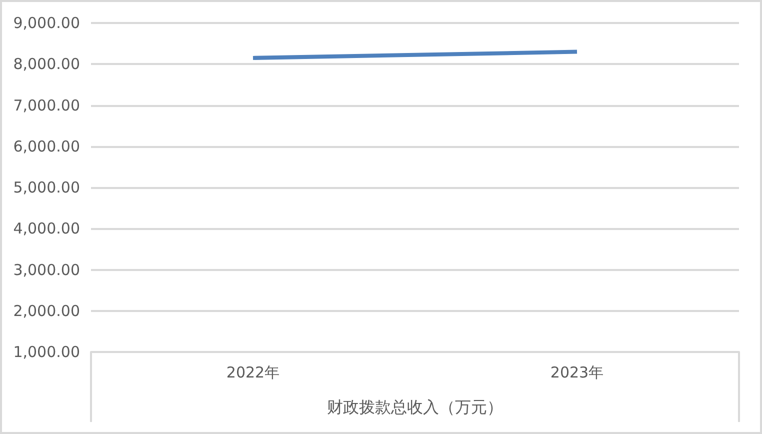 The width and height of the screenshot is (762, 434). I want to click on y-tick-label: 5,000.00, so click(46, 187).